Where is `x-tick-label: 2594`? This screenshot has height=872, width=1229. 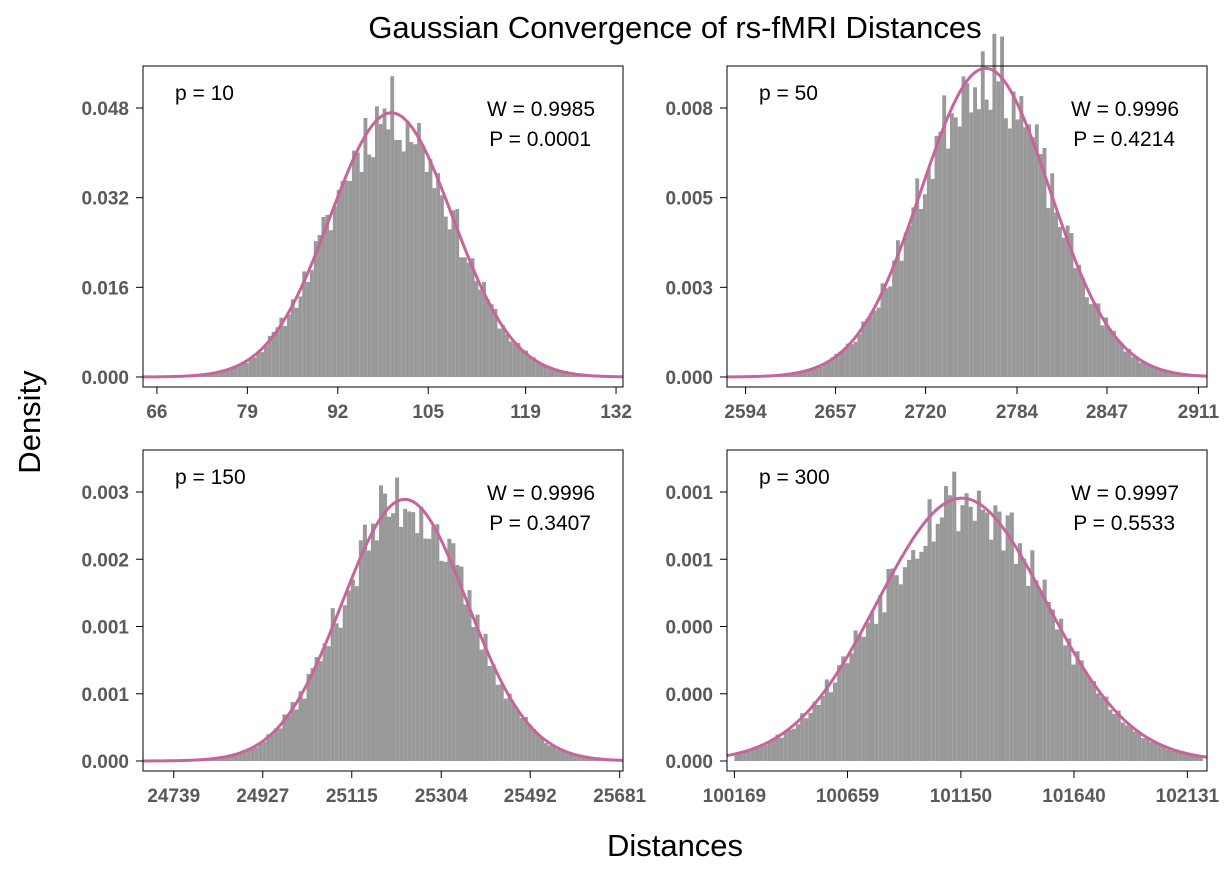
x-tick-label: 2594 is located at coordinates (745, 412).